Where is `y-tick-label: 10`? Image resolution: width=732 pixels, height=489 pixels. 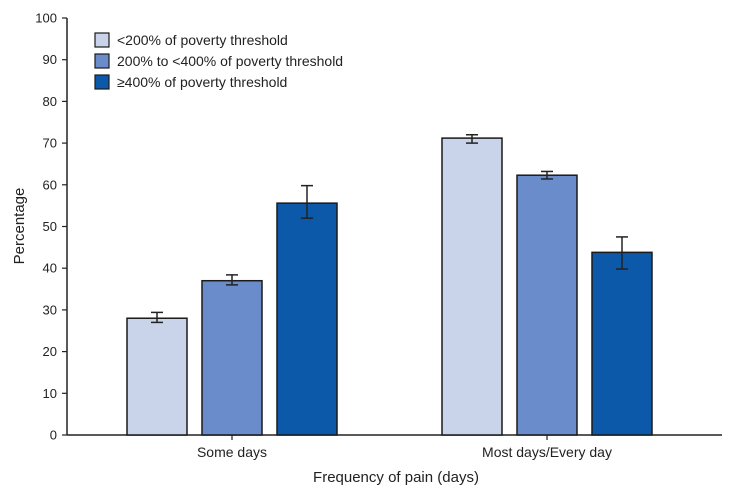 y-tick-label: 10 is located at coordinates (50, 393).